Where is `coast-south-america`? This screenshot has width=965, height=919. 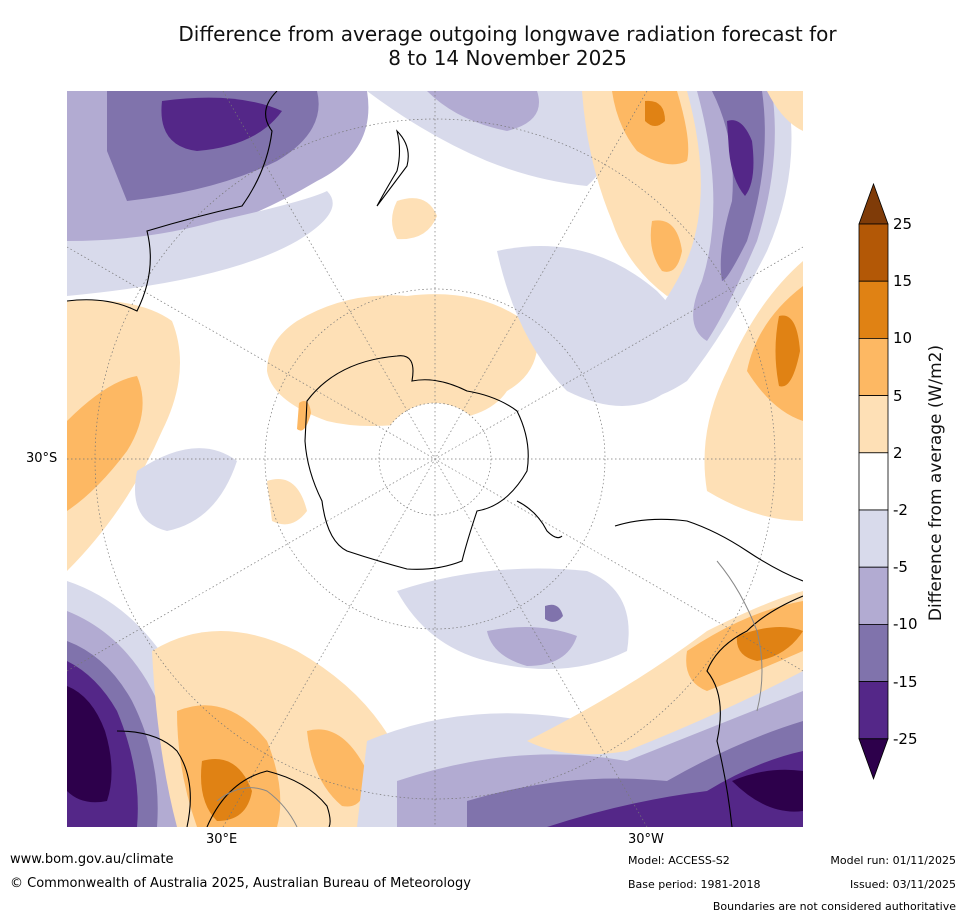 coast-south-america is located at coordinates (708, 672).